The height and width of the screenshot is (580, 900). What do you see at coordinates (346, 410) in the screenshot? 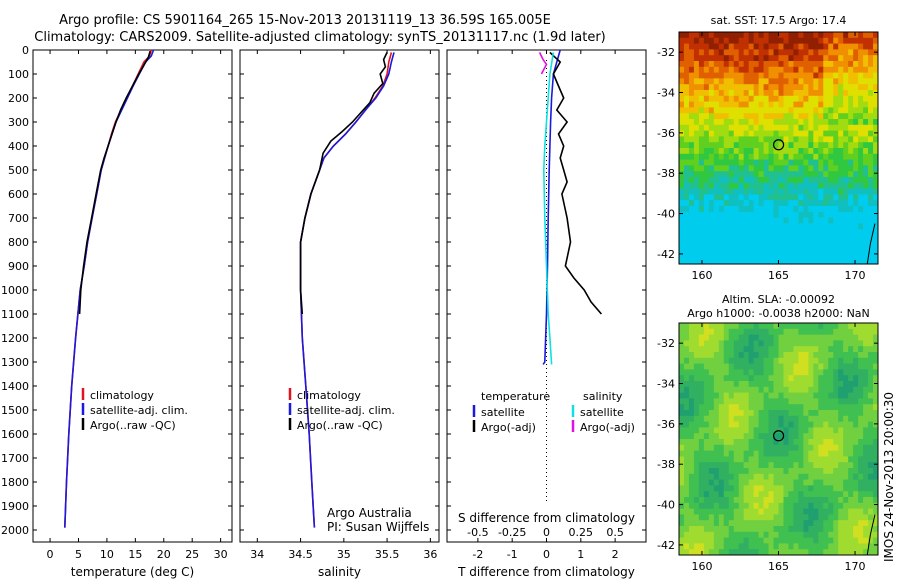
I see `legend-label: satellite-adj. clim.` at bounding box center [346, 410].